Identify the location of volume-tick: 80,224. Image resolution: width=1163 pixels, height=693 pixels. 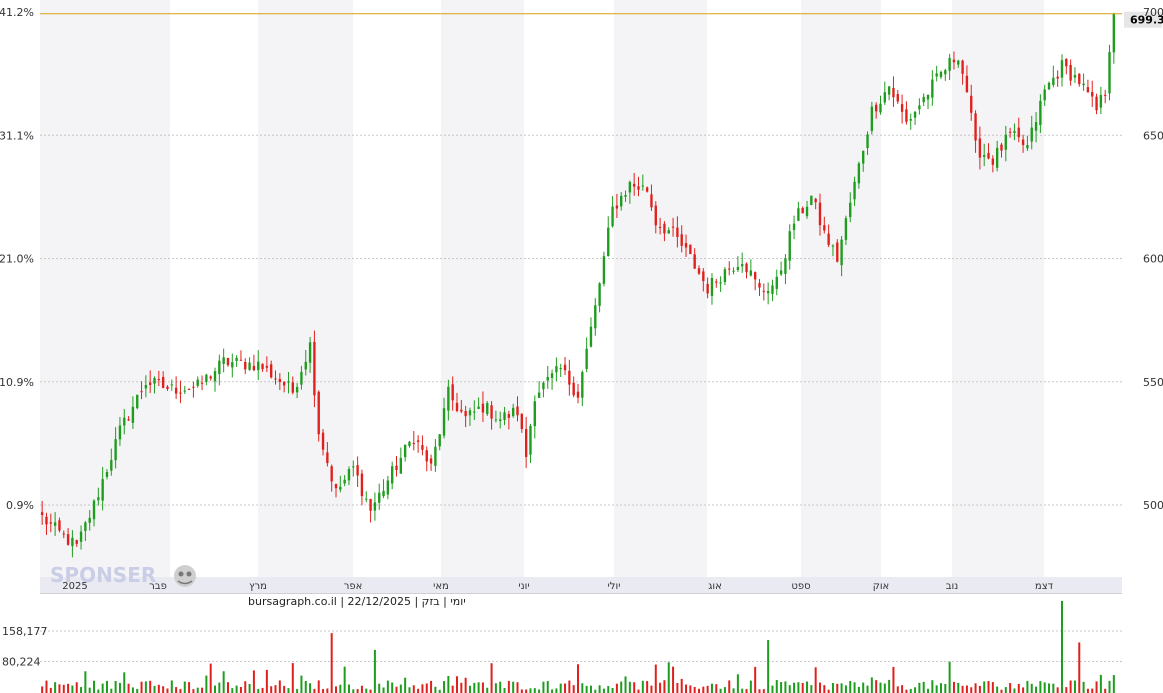
(21, 662).